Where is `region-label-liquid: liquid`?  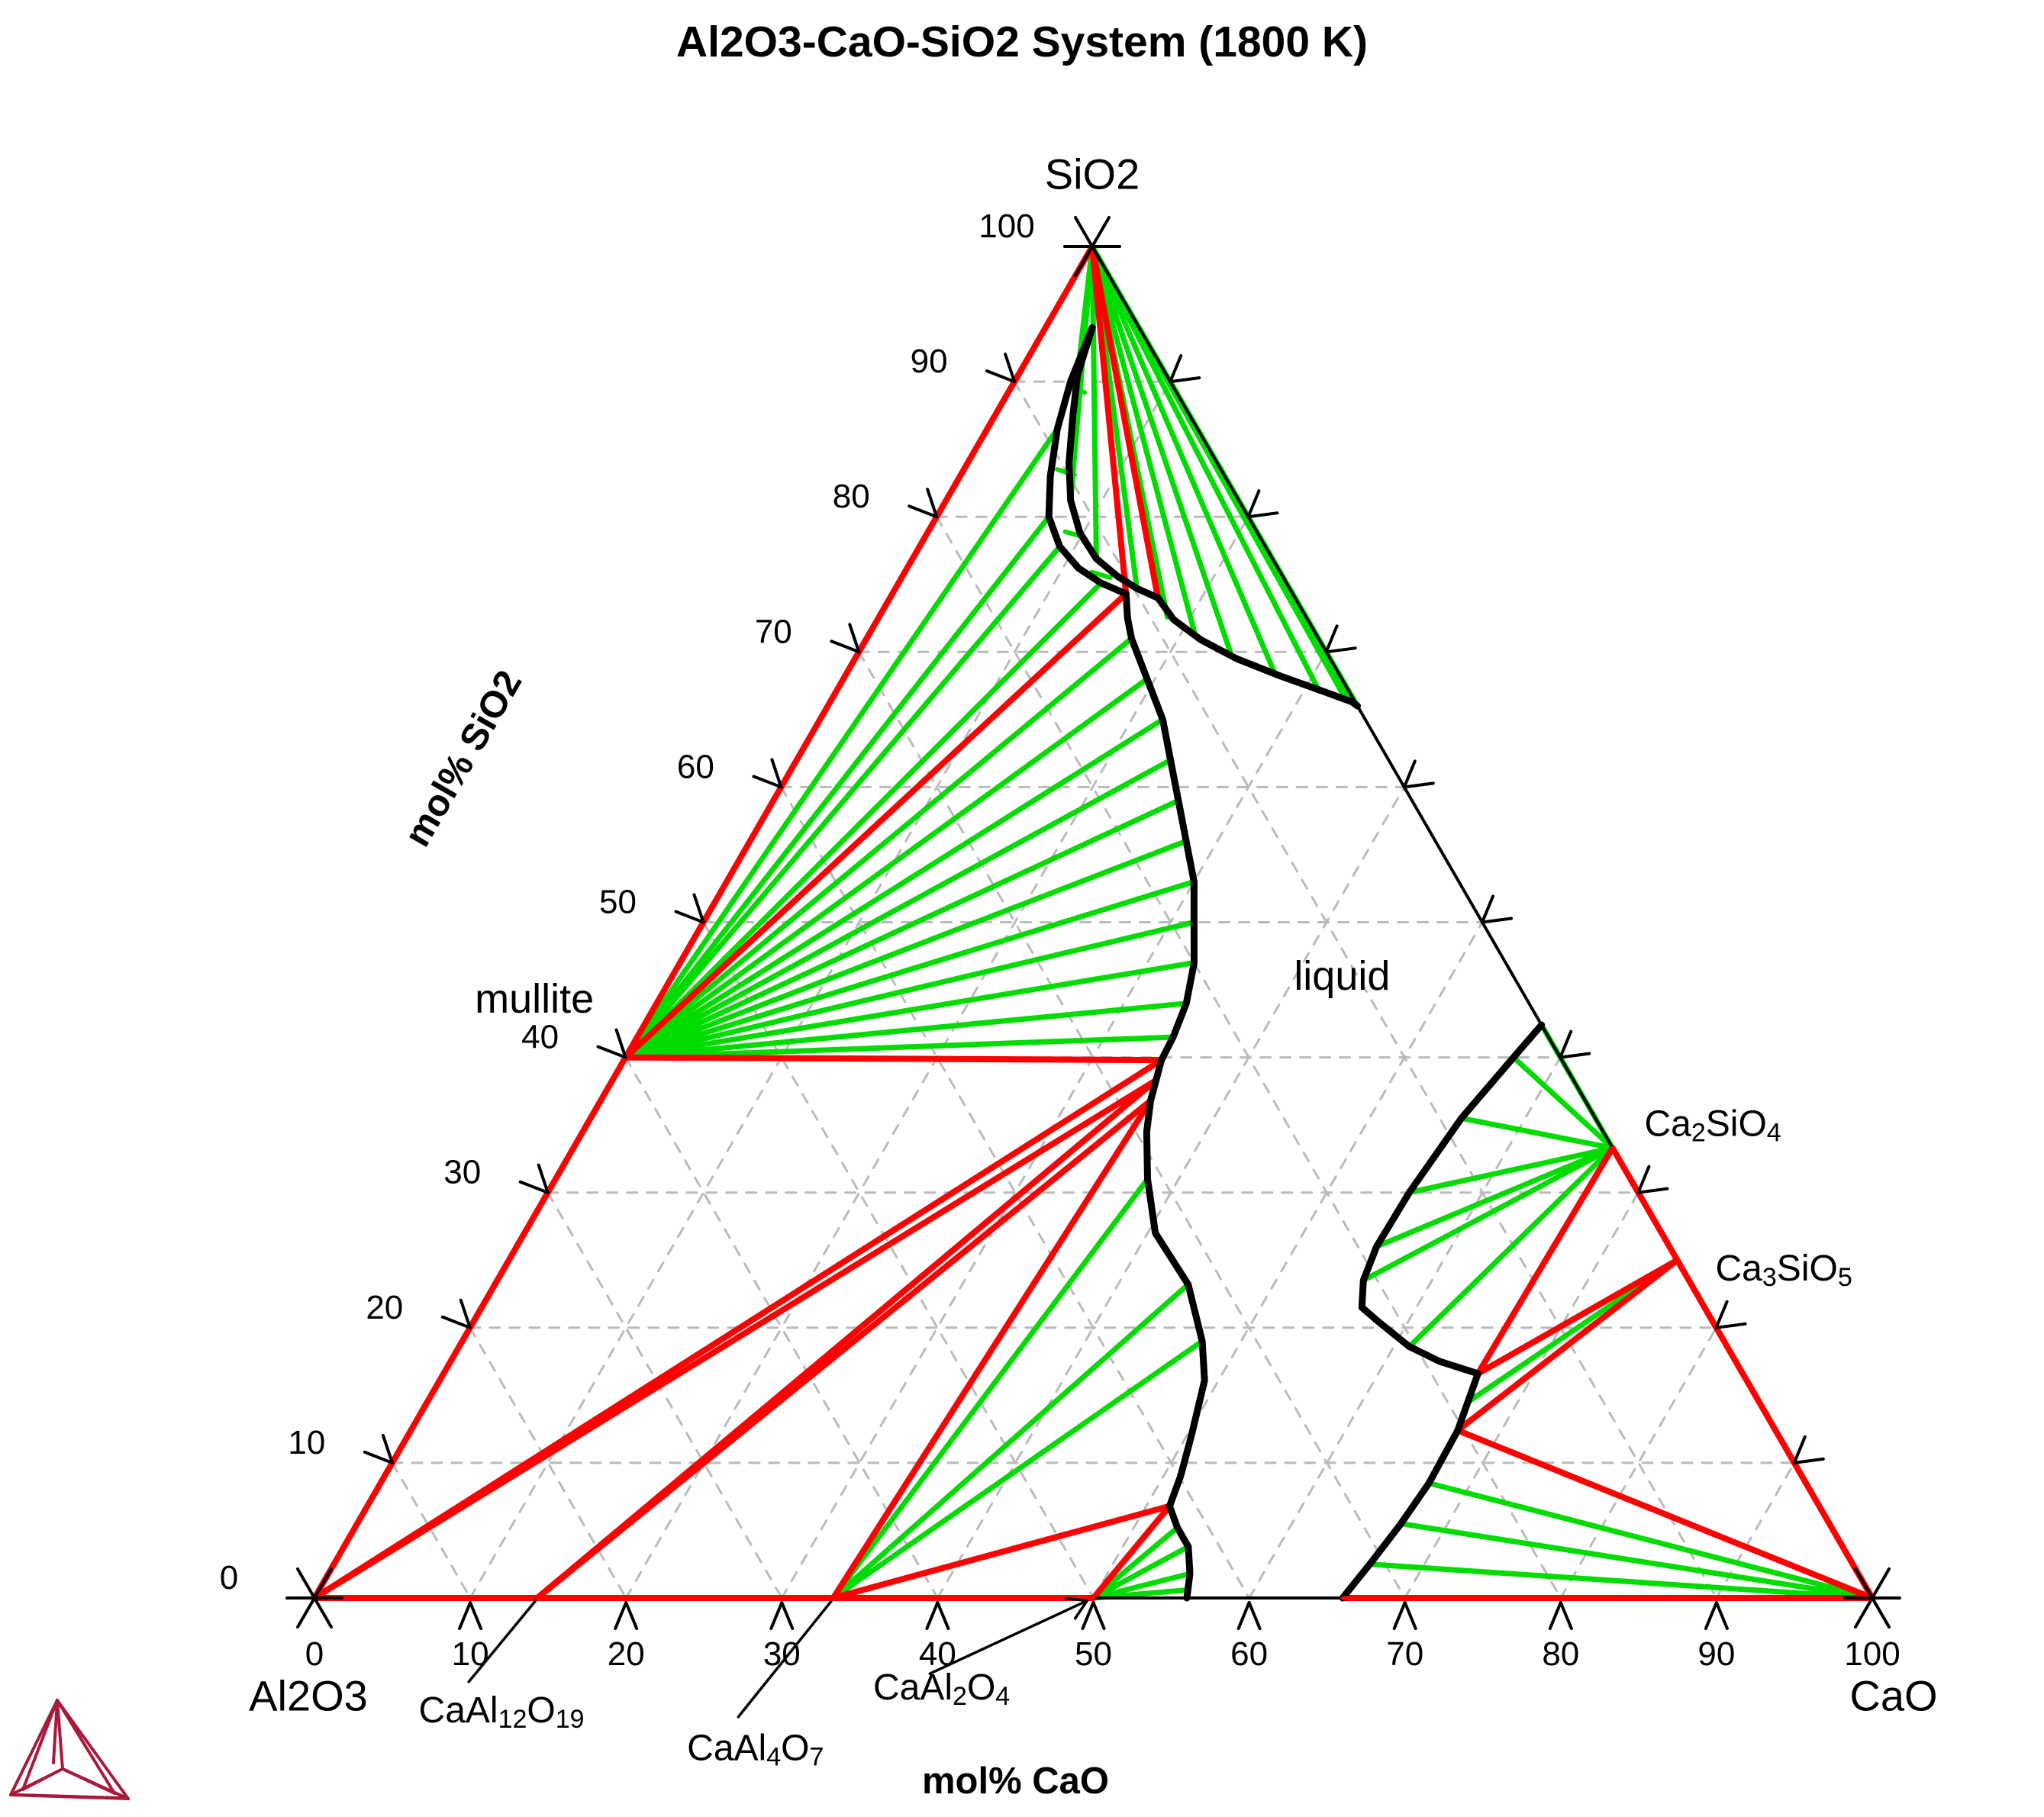
region-label-liquid: liquid is located at coordinates (1343, 976).